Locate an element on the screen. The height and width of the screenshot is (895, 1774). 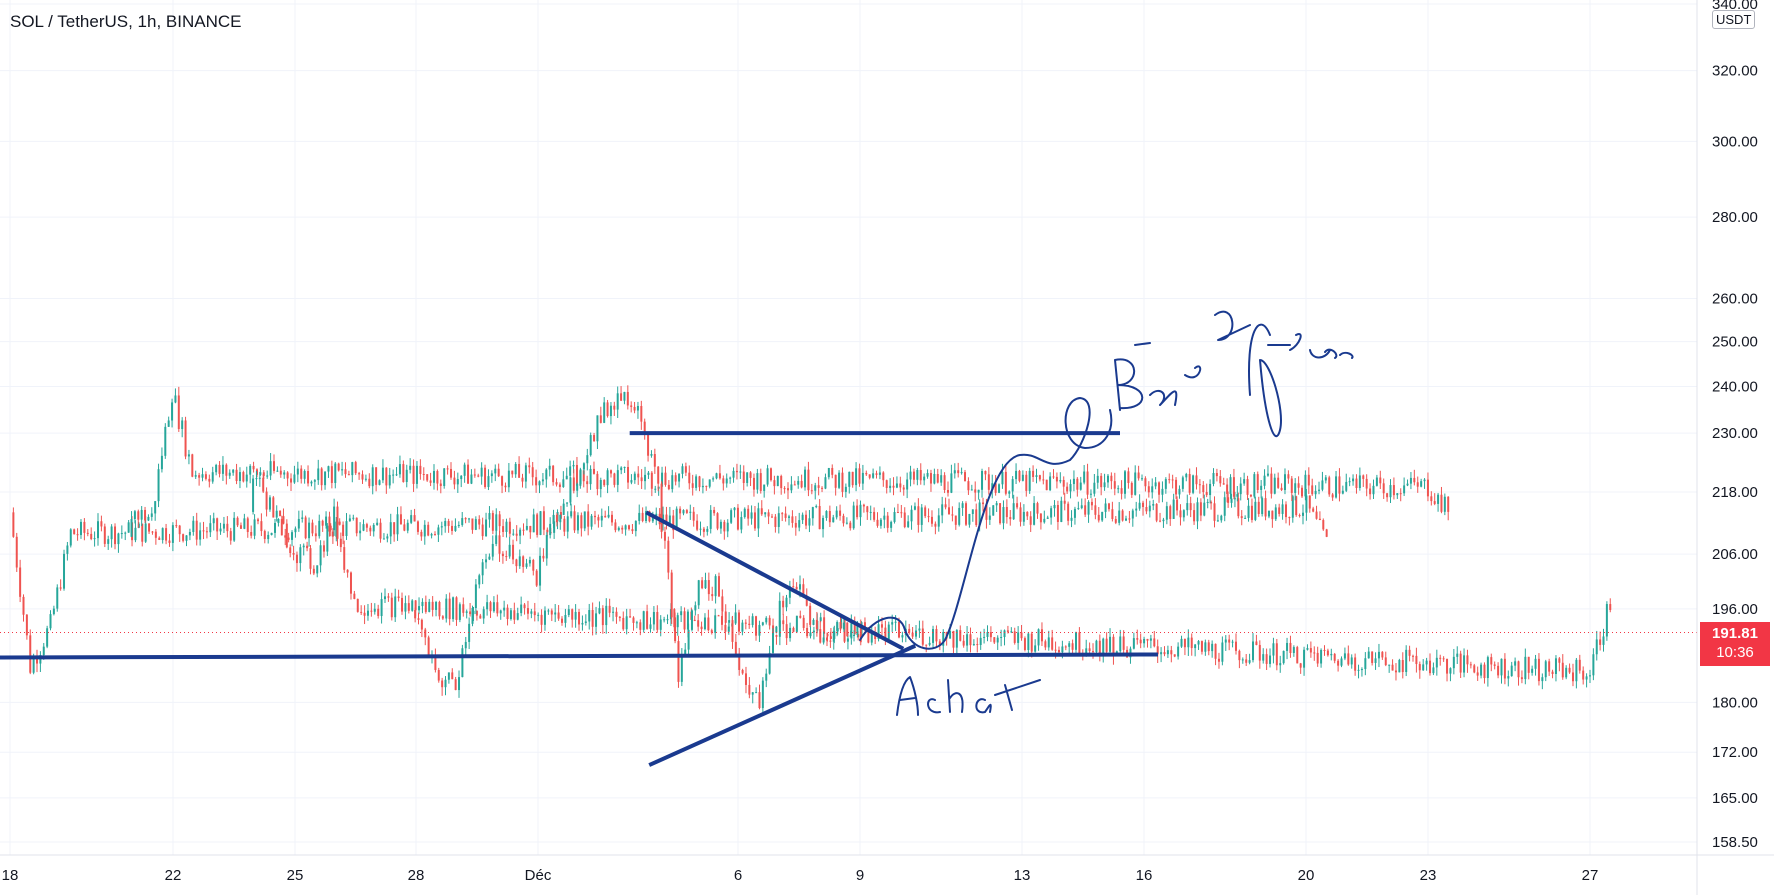
x-tick-label: 9 is located at coordinates (860, 875).